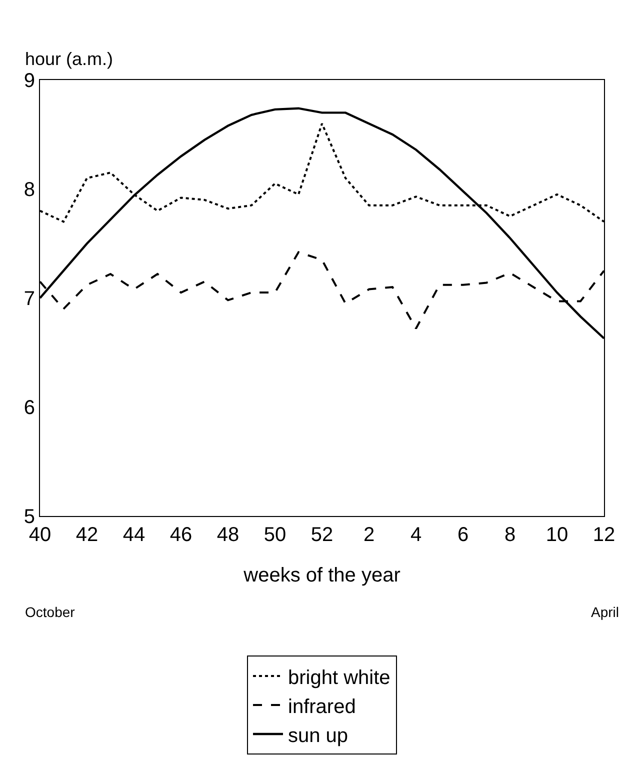 The width and height of the screenshot is (634, 766). I want to click on x-tick-label: 8, so click(510, 535).